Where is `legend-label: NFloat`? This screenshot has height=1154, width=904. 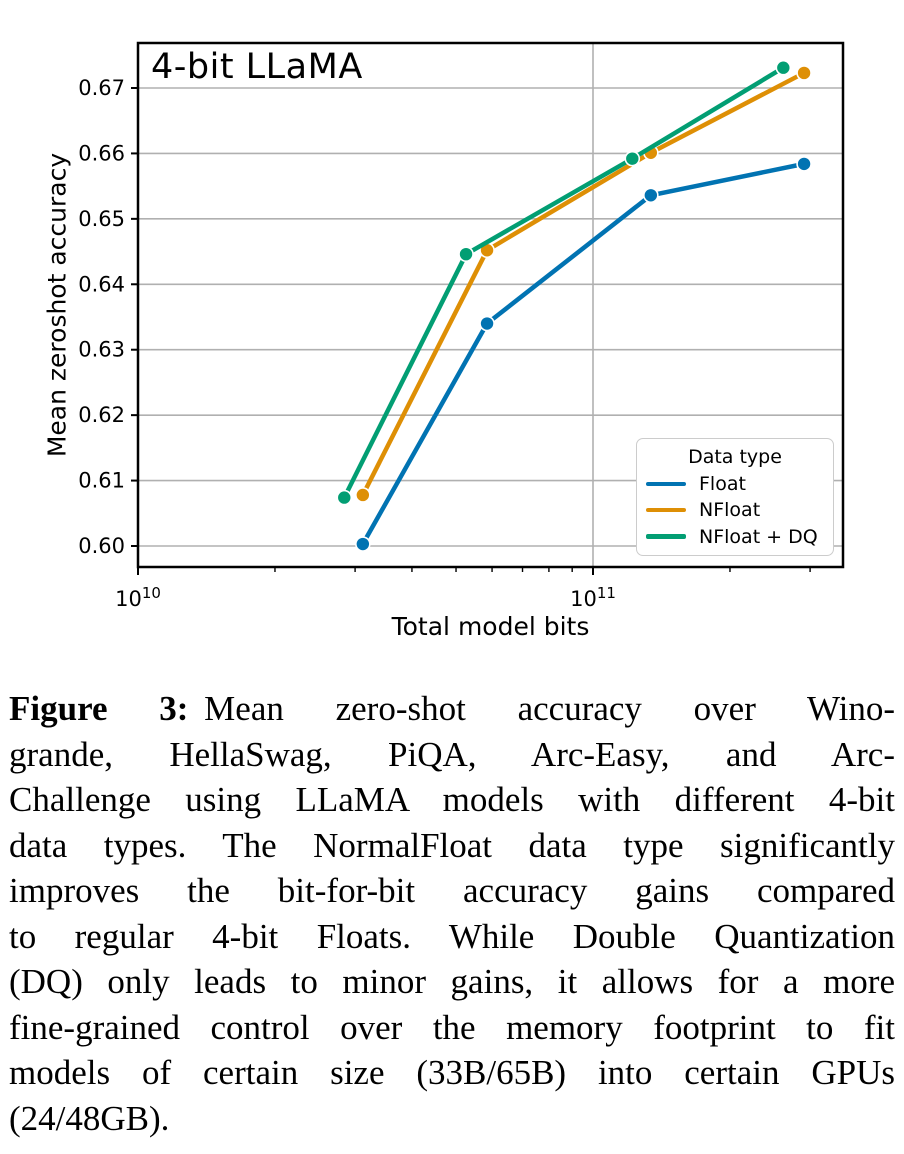
legend-label: NFloat is located at coordinates (730, 510).